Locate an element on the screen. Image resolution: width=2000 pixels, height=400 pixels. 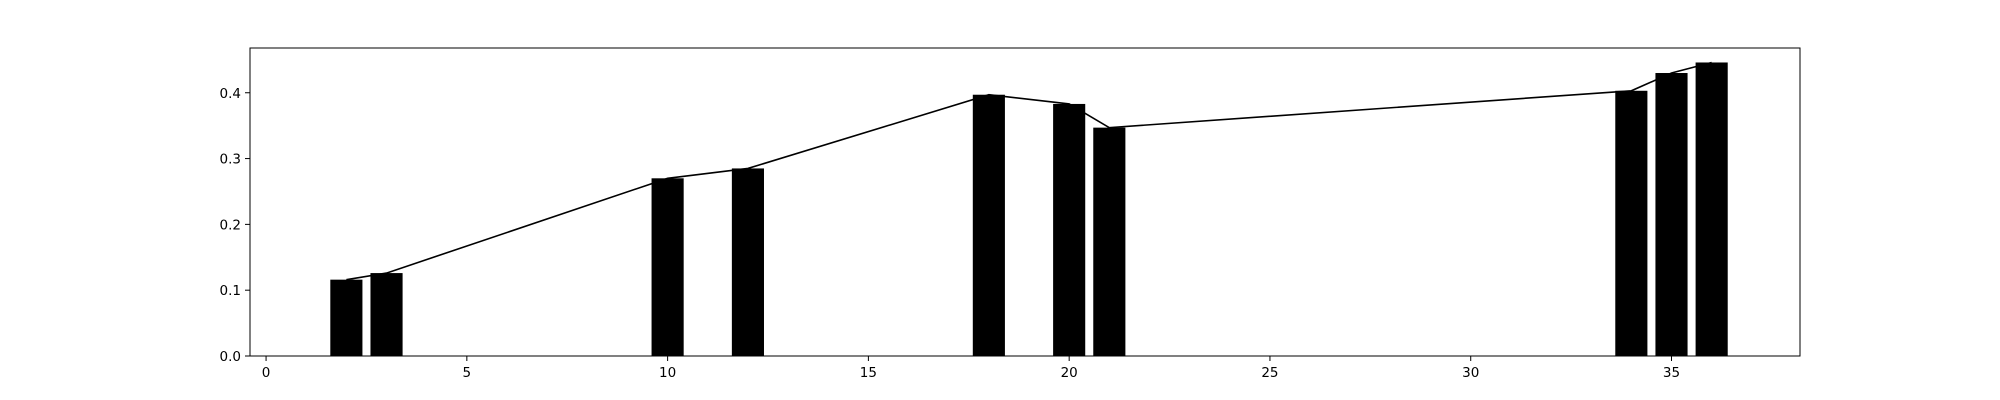
y-tick-label: 0.4 is located at coordinates (230, 94).